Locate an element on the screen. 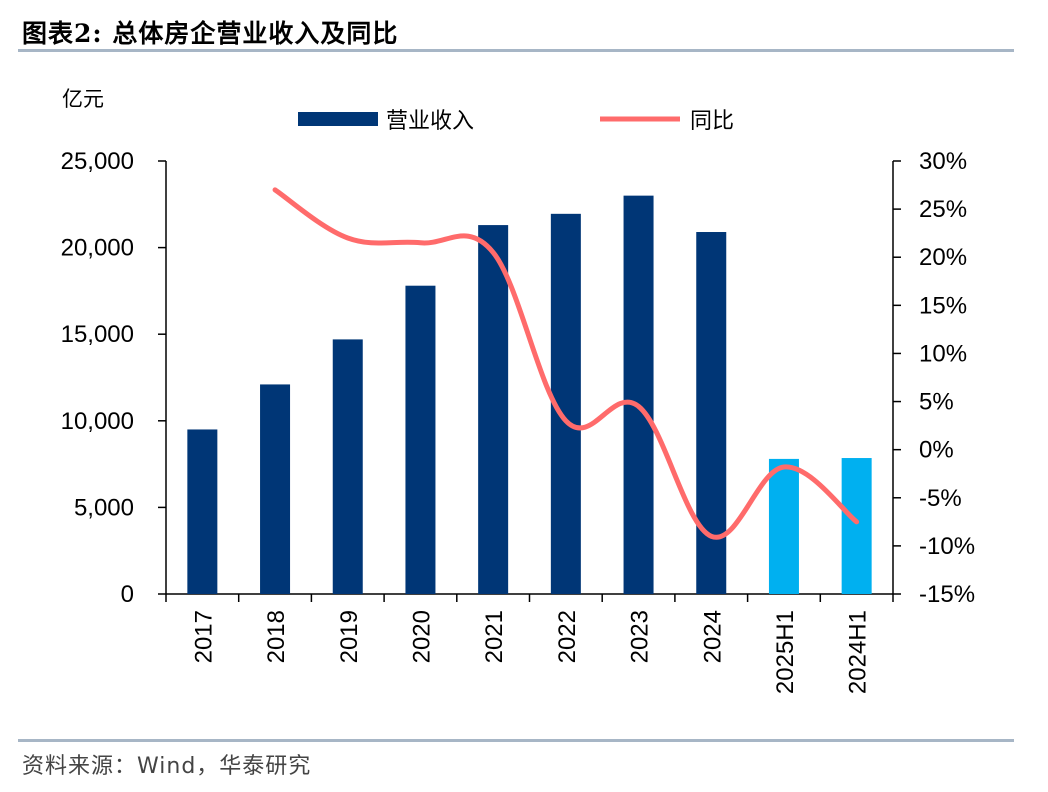 The height and width of the screenshot is (792, 1048). bar-2021 is located at coordinates (493, 410).